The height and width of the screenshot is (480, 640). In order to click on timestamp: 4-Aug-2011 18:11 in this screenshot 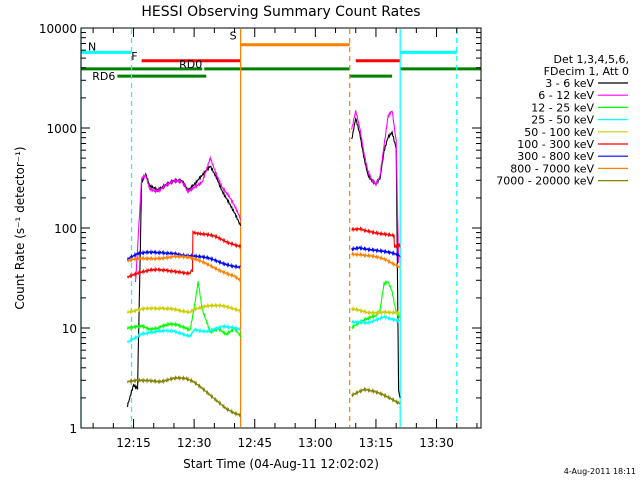, I will do `click(600, 471)`.